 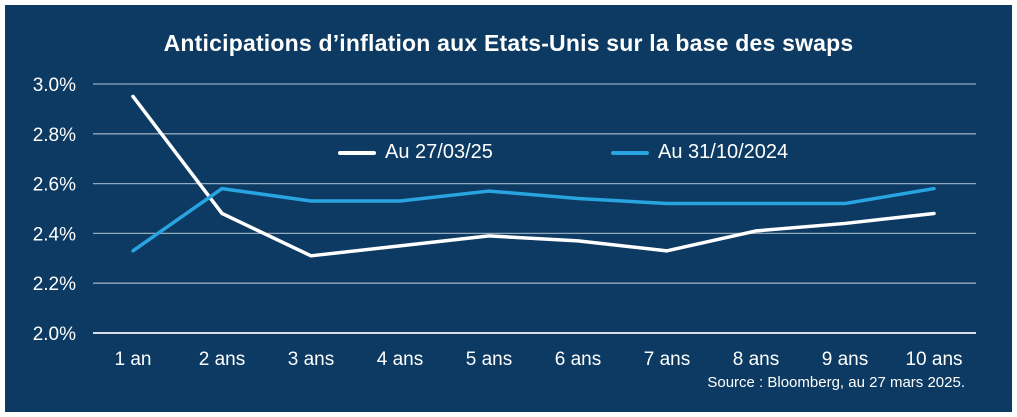 What do you see at coordinates (54, 234) in the screenshot?
I see `y-axis-tick-label: 2.4%` at bounding box center [54, 234].